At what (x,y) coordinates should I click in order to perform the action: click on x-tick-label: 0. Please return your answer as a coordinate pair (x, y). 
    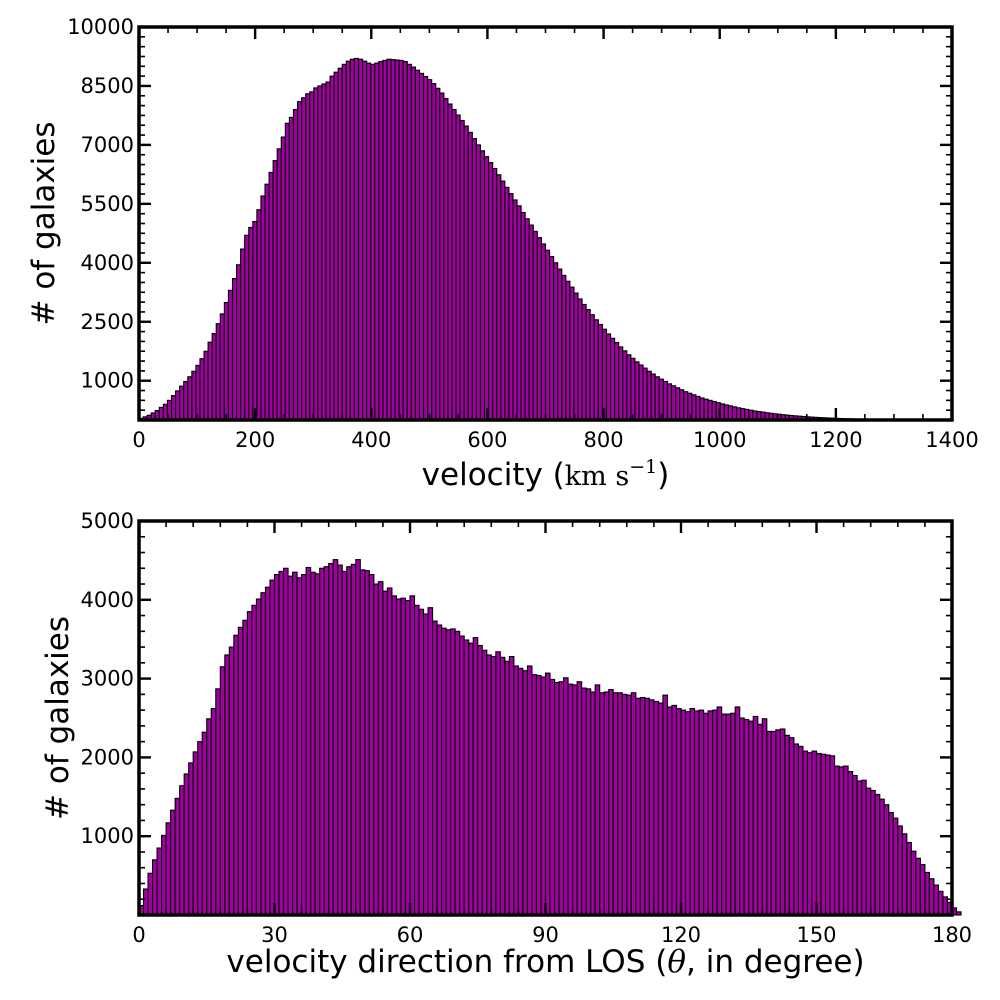
    Looking at the image, I should click on (138, 440).